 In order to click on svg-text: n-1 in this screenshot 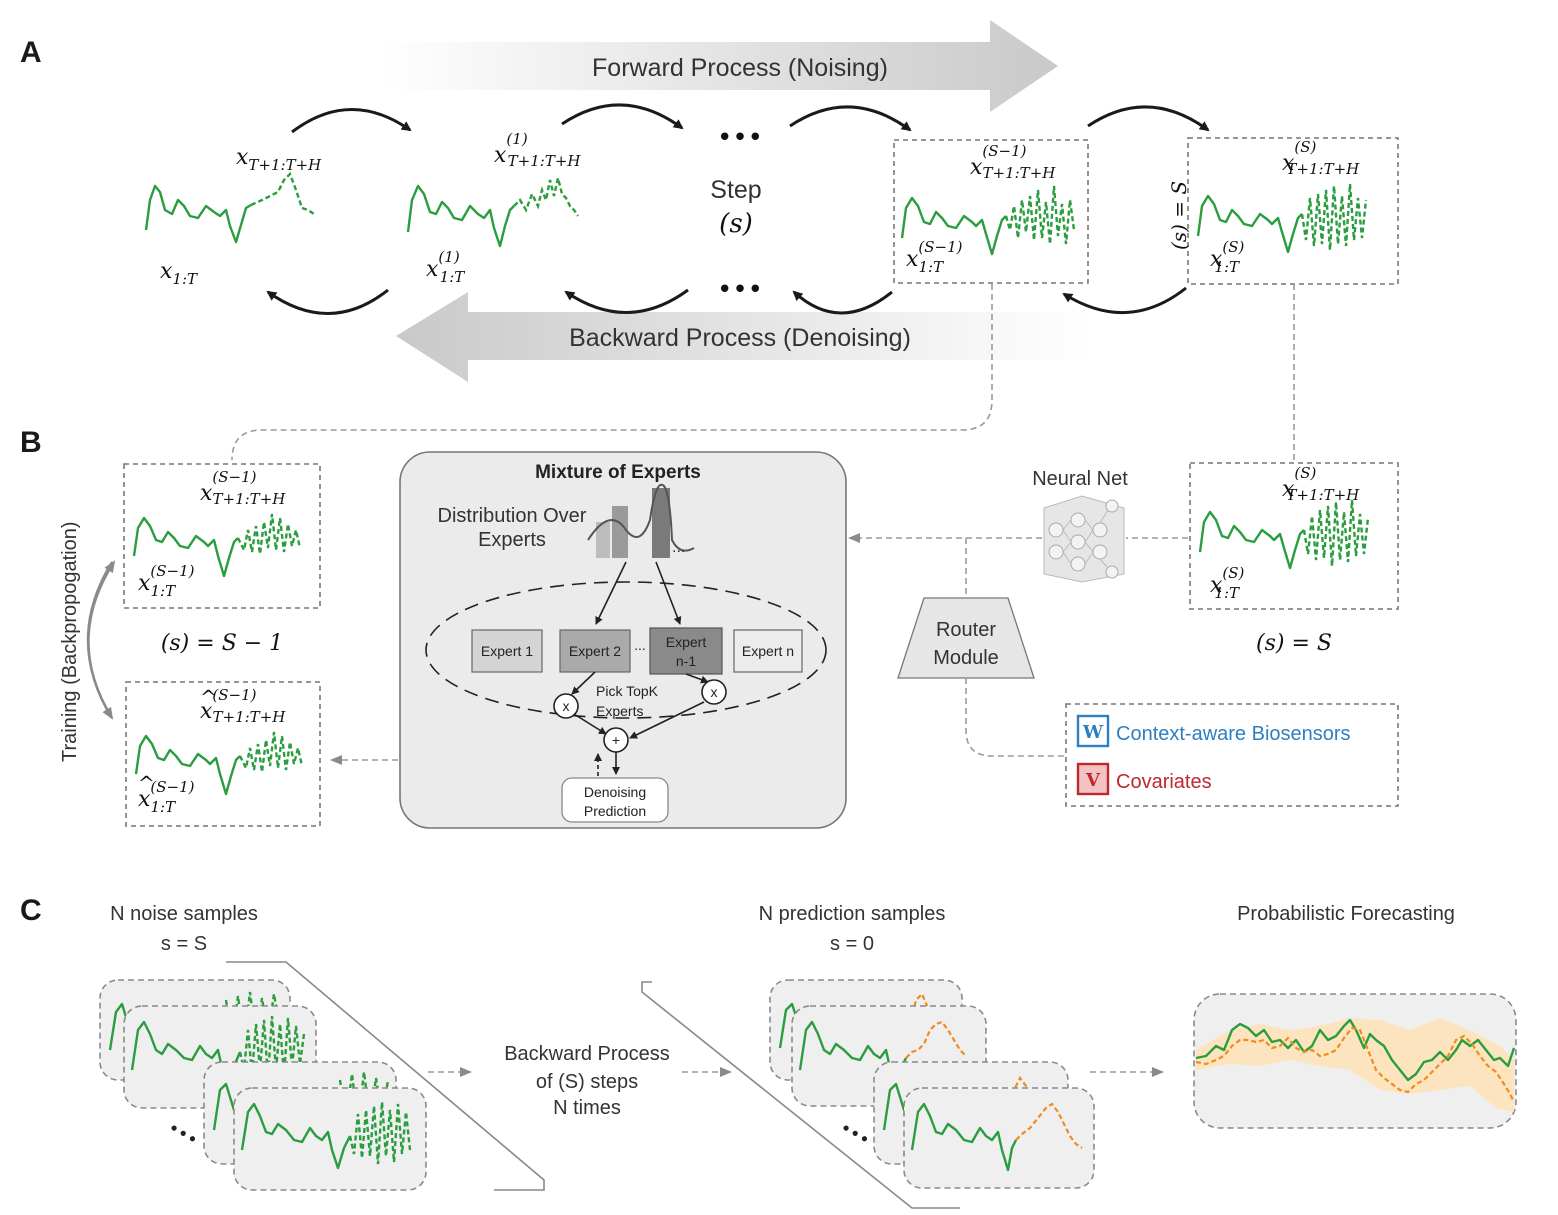, I will do `click(686, 661)`.